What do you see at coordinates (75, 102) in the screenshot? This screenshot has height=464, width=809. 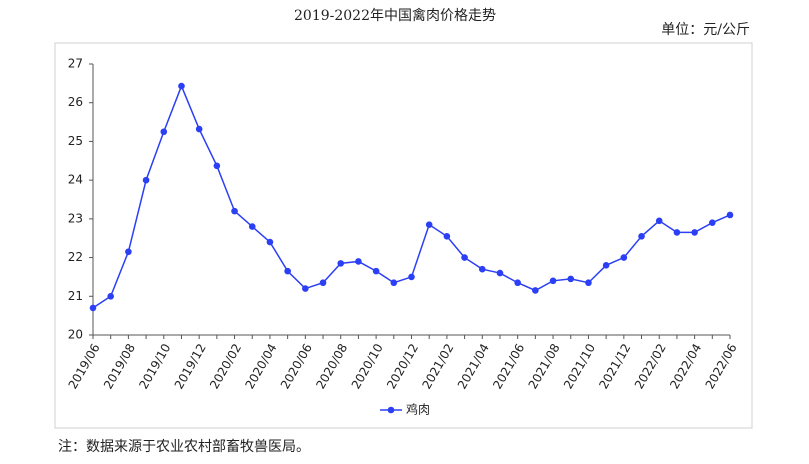 I see `y-tick-label: 26` at bounding box center [75, 102].